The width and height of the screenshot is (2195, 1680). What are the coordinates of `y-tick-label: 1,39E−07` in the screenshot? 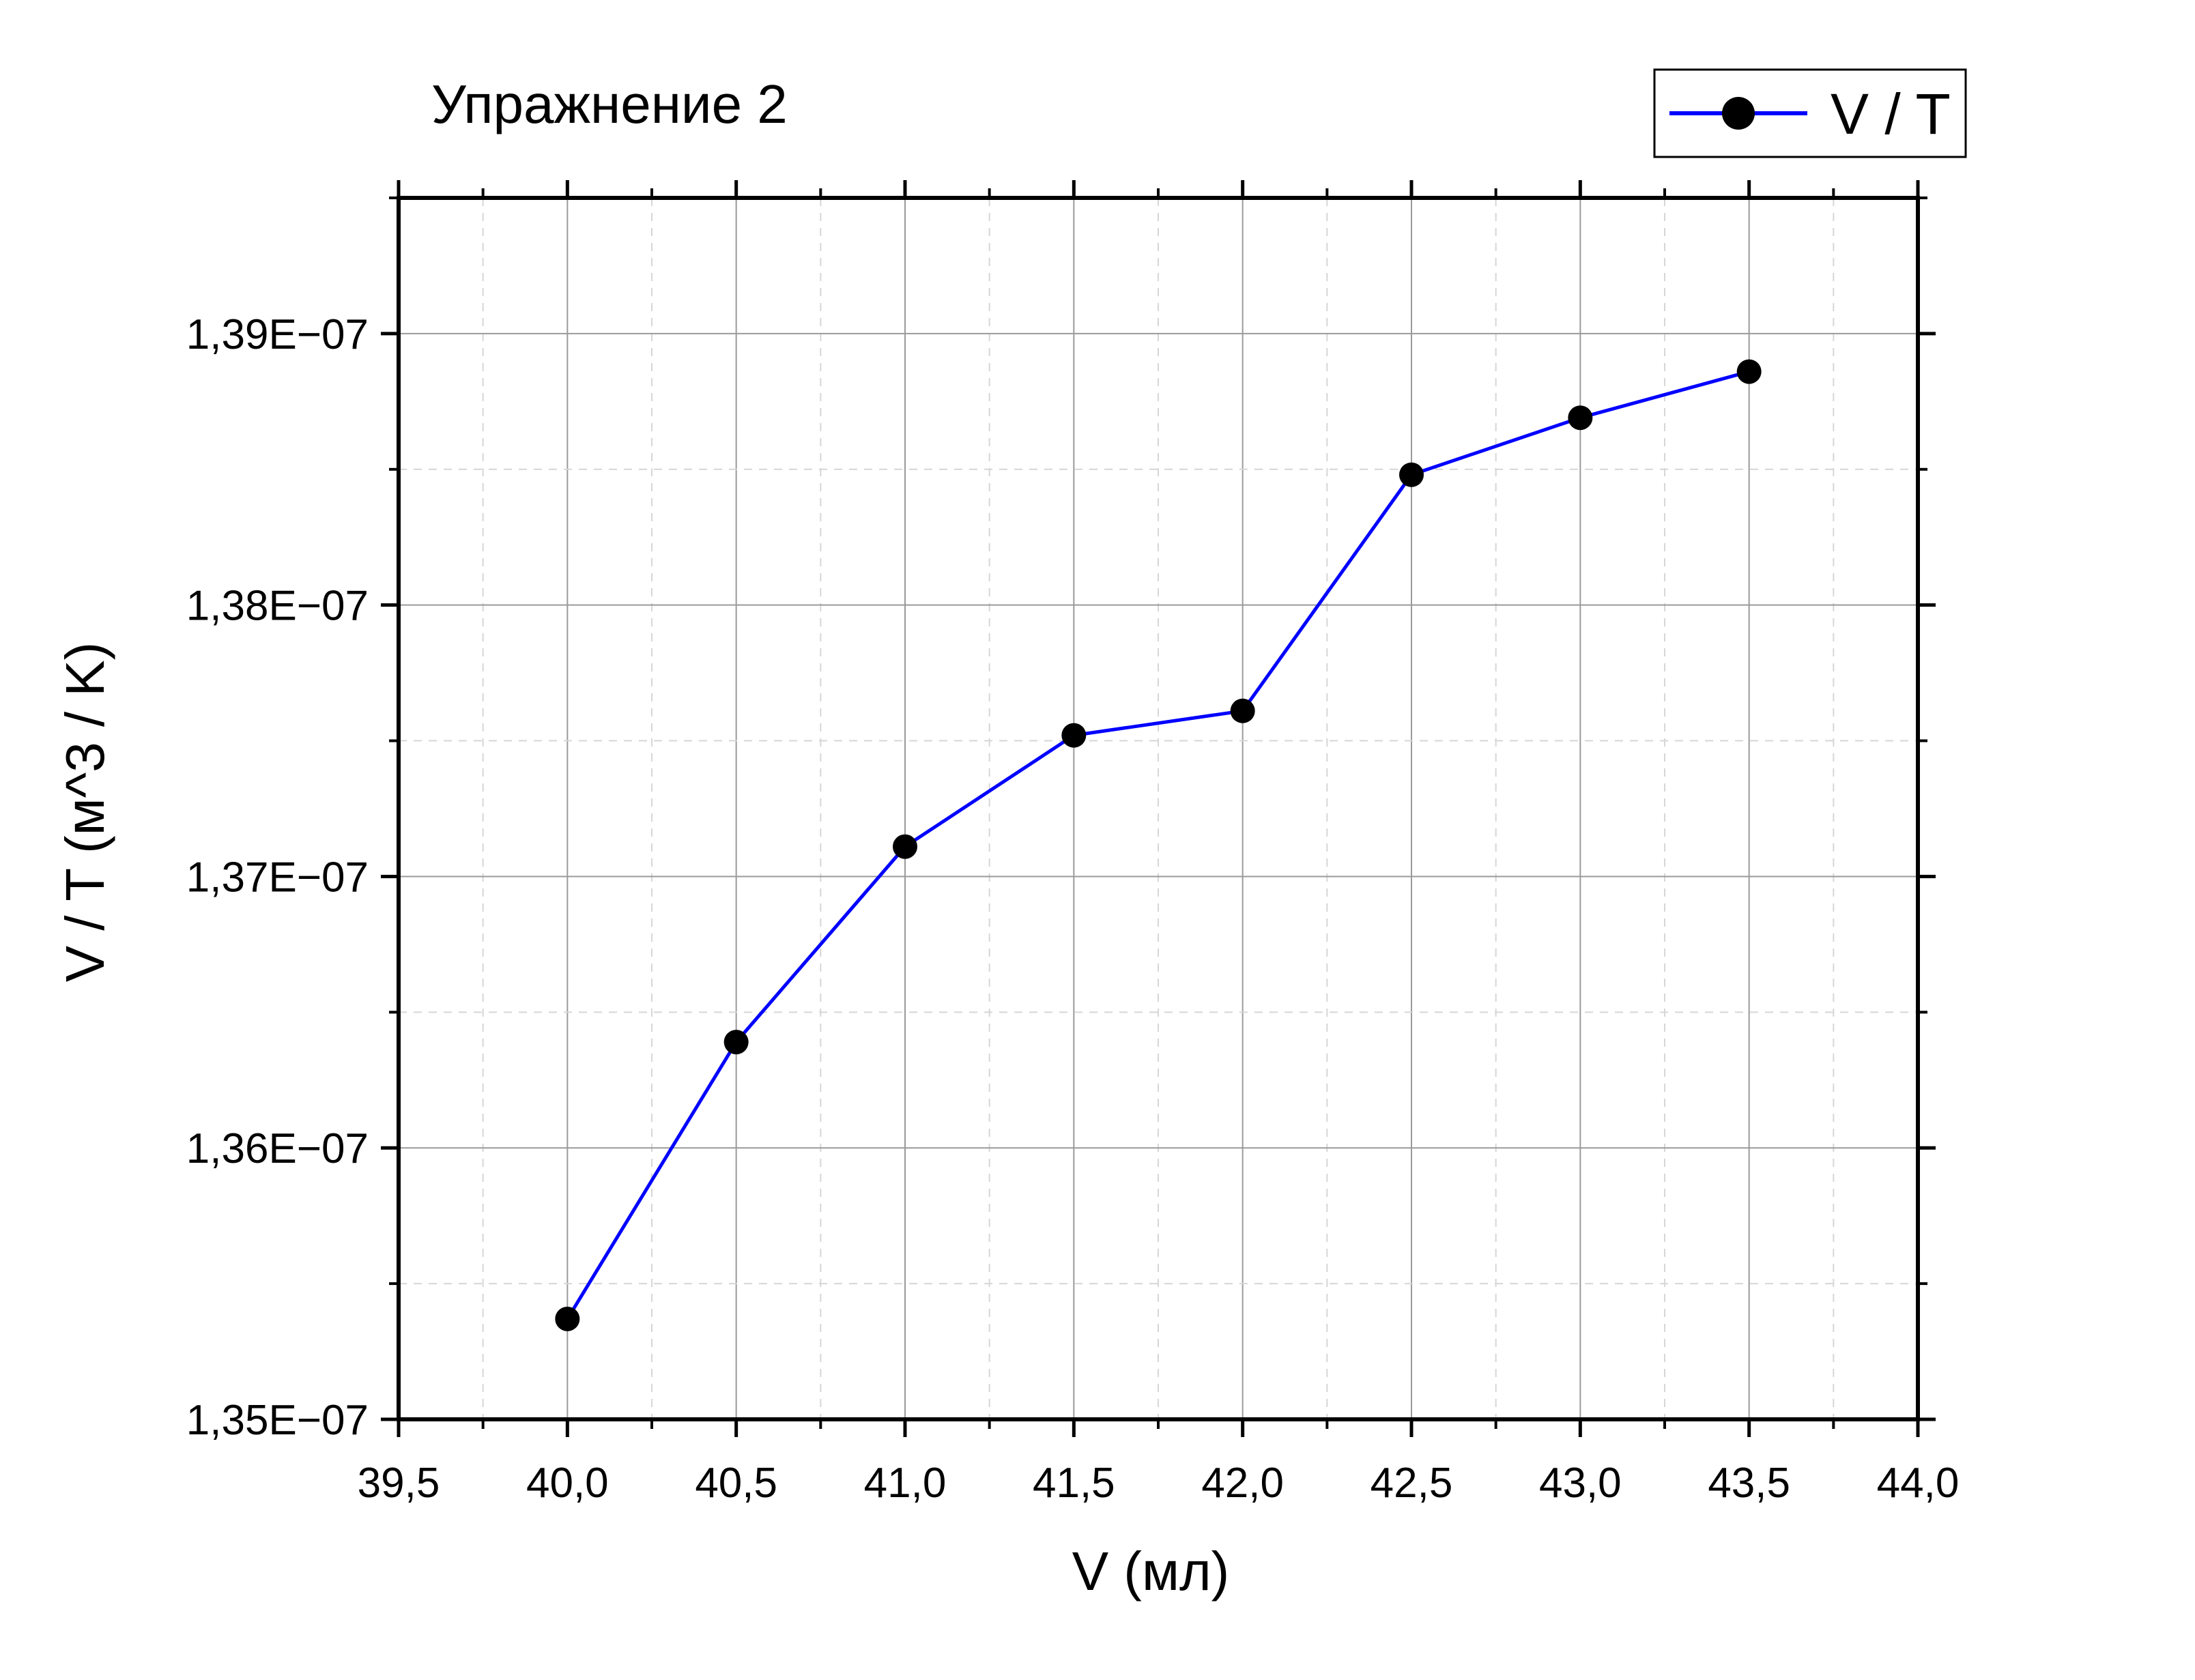 It's located at (277, 334).